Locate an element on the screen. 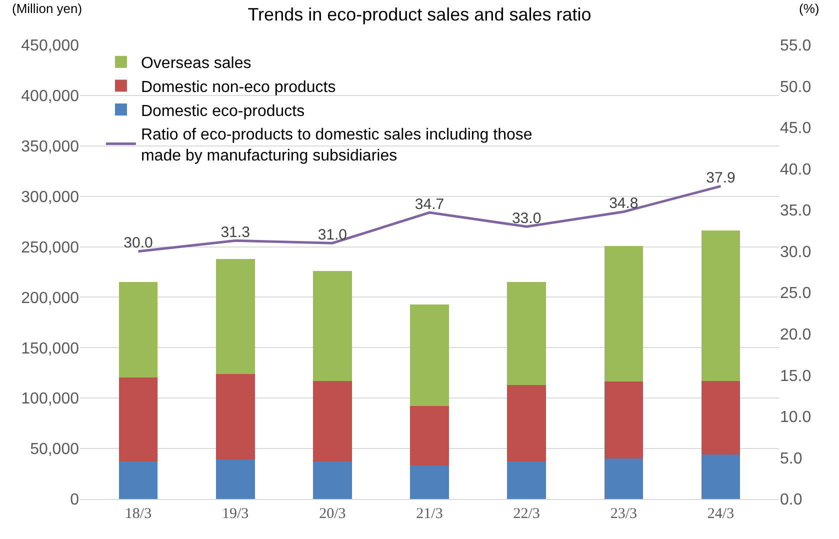 The width and height of the screenshot is (839, 539). x-tick-label: 20/3 is located at coordinates (332, 514).